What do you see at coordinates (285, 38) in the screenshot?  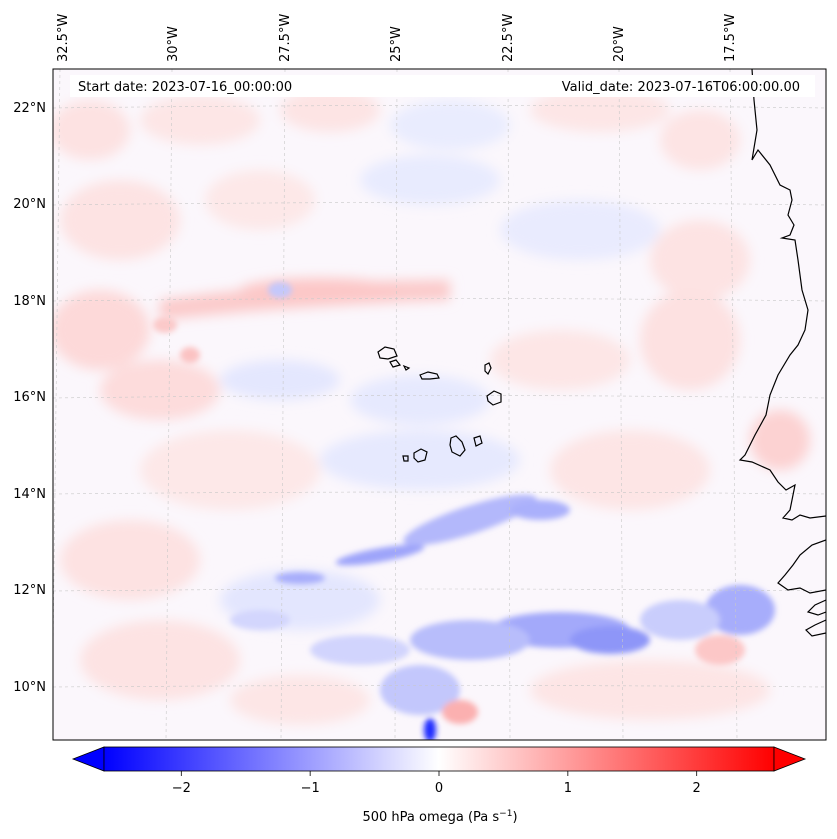 I see `lon-label: 27.5°W` at bounding box center [285, 38].